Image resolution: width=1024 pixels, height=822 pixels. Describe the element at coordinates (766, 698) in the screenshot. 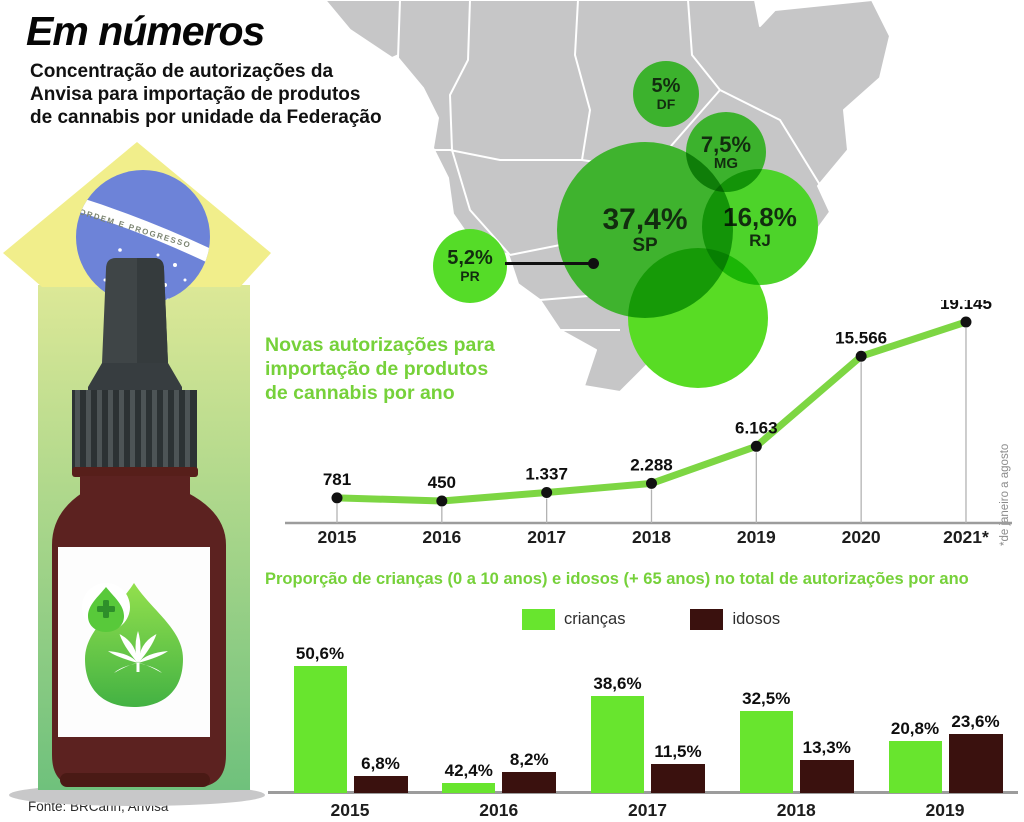

I see `bar-label-criancas-2018: 32,5%` at that location.